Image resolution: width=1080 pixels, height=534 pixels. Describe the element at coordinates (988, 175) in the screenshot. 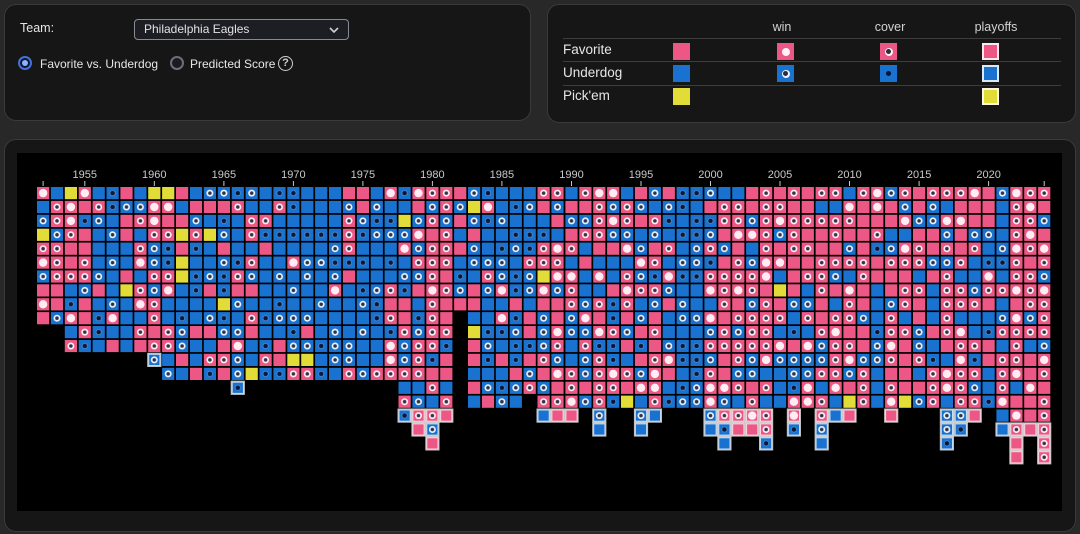

I see `svg-text: 2020` at that location.